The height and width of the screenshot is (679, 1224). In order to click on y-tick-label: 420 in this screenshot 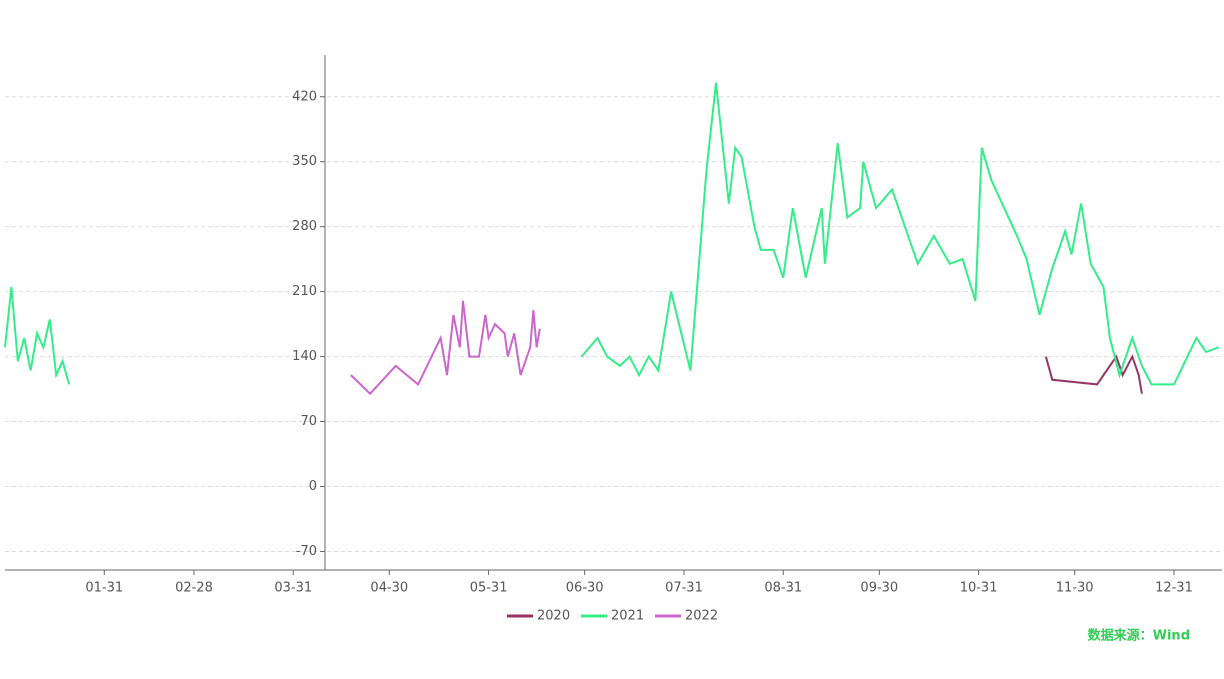, I will do `click(304, 96)`.